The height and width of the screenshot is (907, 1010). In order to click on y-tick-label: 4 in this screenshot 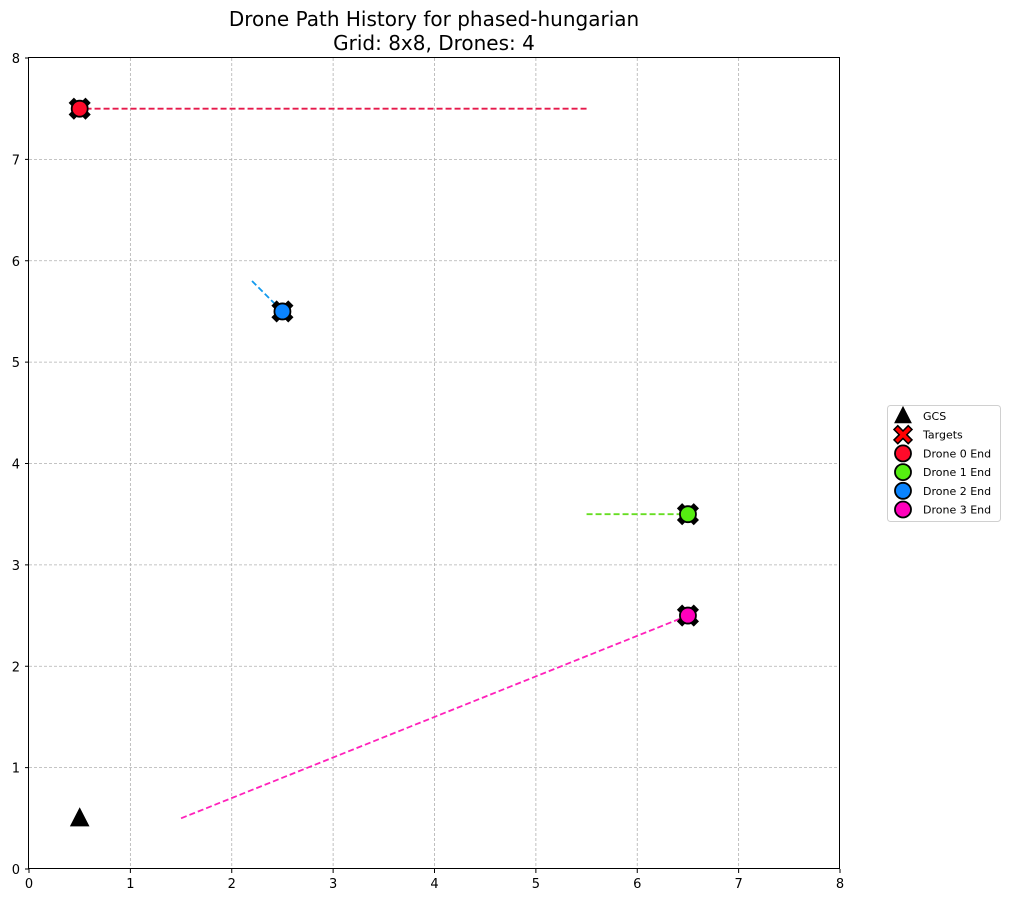, I will do `click(16, 465)`.